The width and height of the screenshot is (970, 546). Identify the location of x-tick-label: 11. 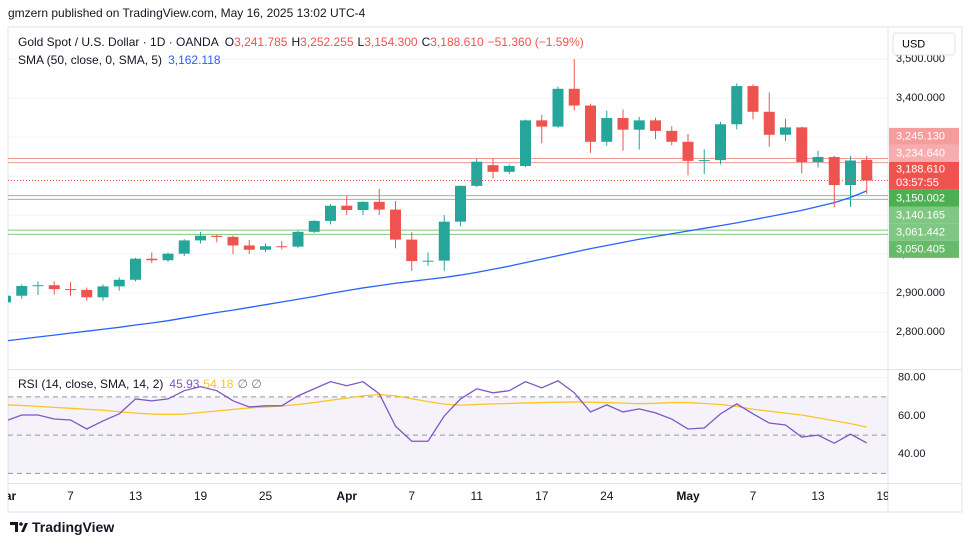
(477, 496).